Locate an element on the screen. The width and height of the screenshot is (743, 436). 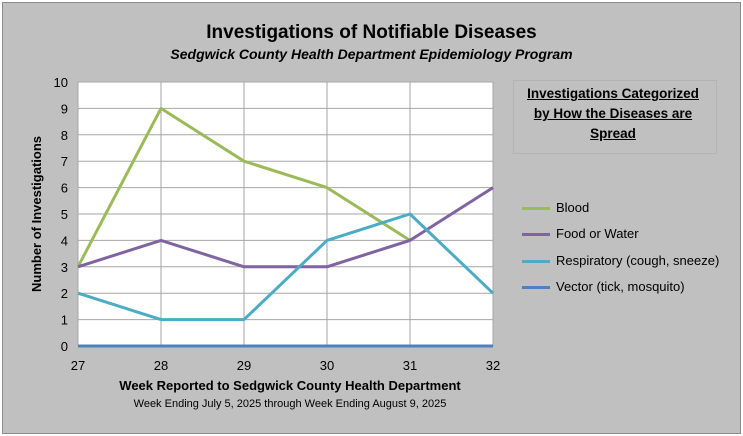
x-tick-label: 28 is located at coordinates (161, 365).